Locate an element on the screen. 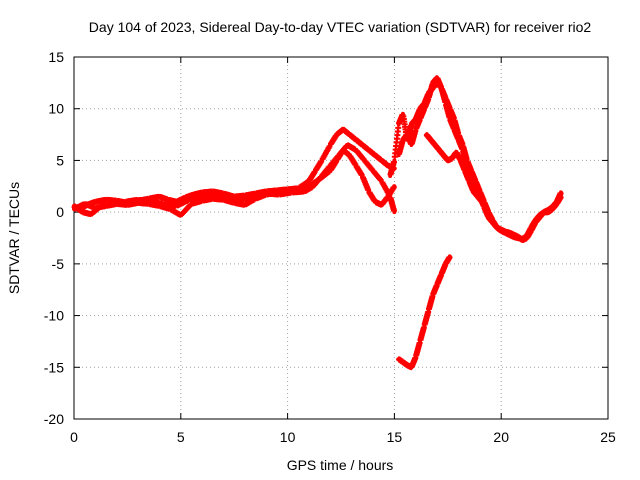 The image size is (640, 480). x-axis-label: GPS time / hours is located at coordinates (340, 465).